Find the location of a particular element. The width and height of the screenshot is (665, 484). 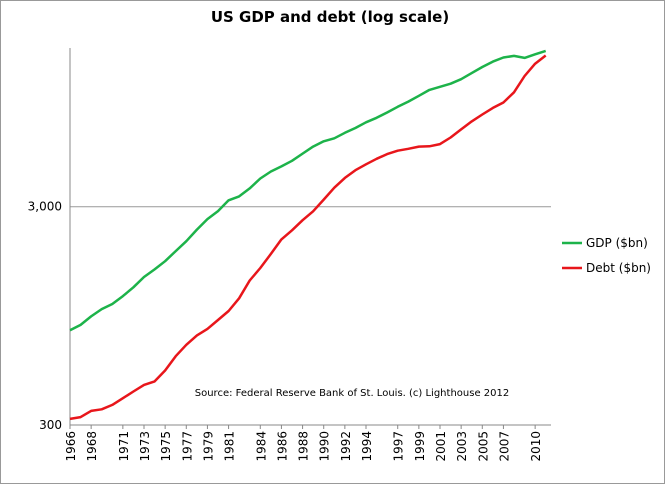

x-tick-label: 2001 is located at coordinates (441, 446).